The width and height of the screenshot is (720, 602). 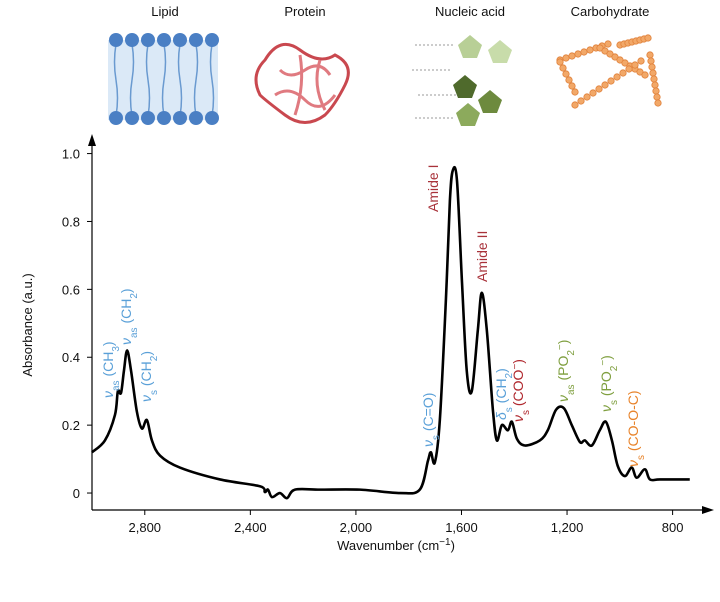 I want to click on carbohydrate-icon, so click(x=609, y=71).